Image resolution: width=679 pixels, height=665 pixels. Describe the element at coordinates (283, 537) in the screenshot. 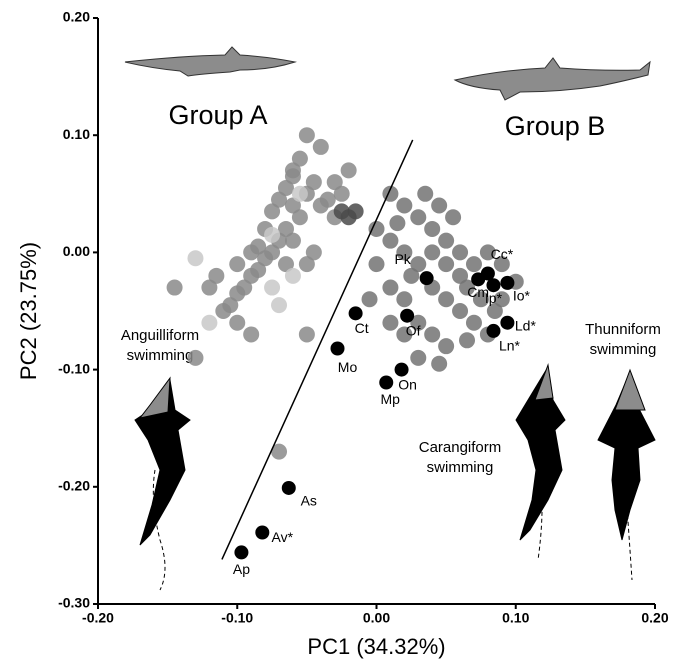

I see `point-label: Av*` at that location.